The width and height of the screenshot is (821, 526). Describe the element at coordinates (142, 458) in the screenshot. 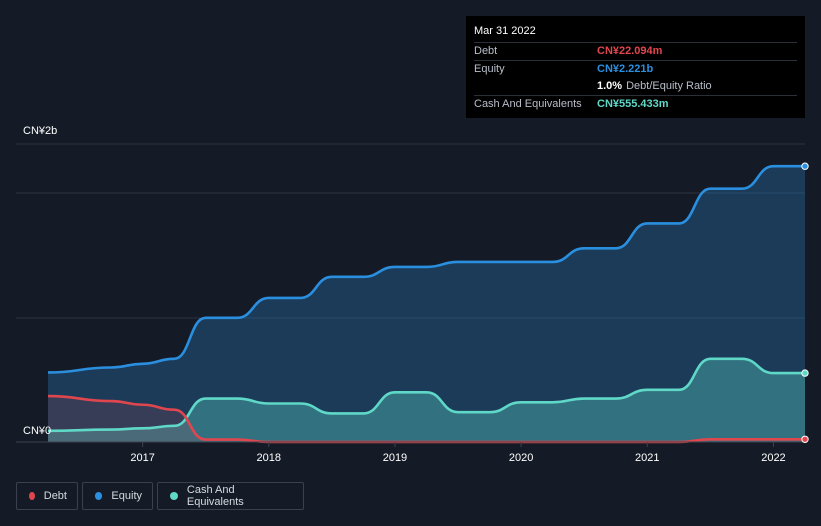

I see `x-tick-label: 2017` at that location.